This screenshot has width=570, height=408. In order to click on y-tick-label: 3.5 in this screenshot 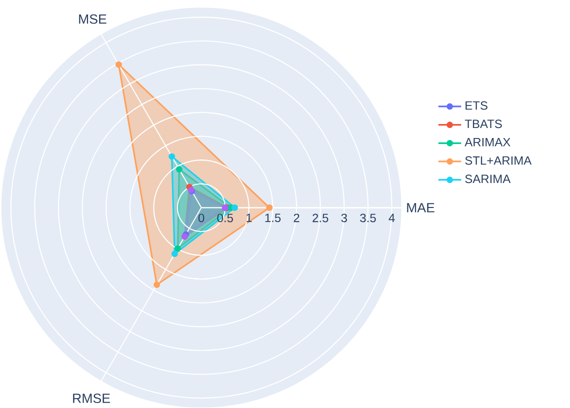, I will do `click(368, 218)`.